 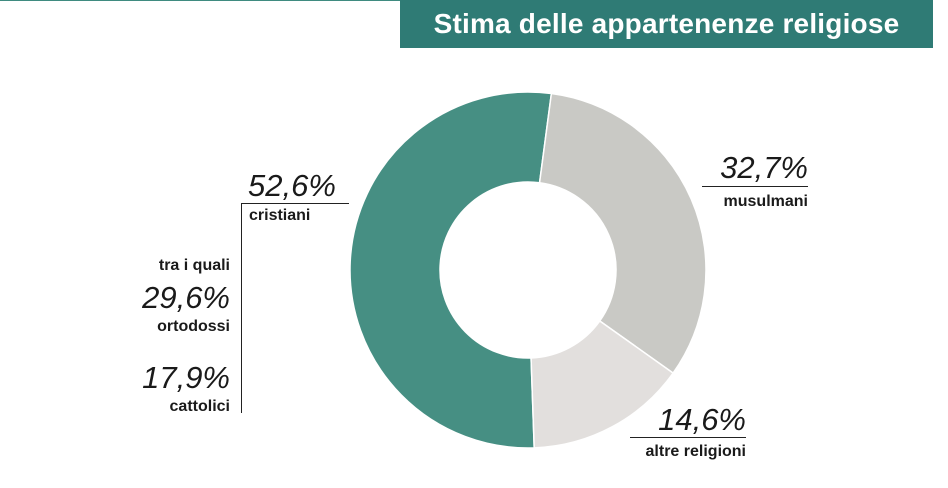 I want to click on ortodossi-label: ortodossi, so click(x=193, y=326).